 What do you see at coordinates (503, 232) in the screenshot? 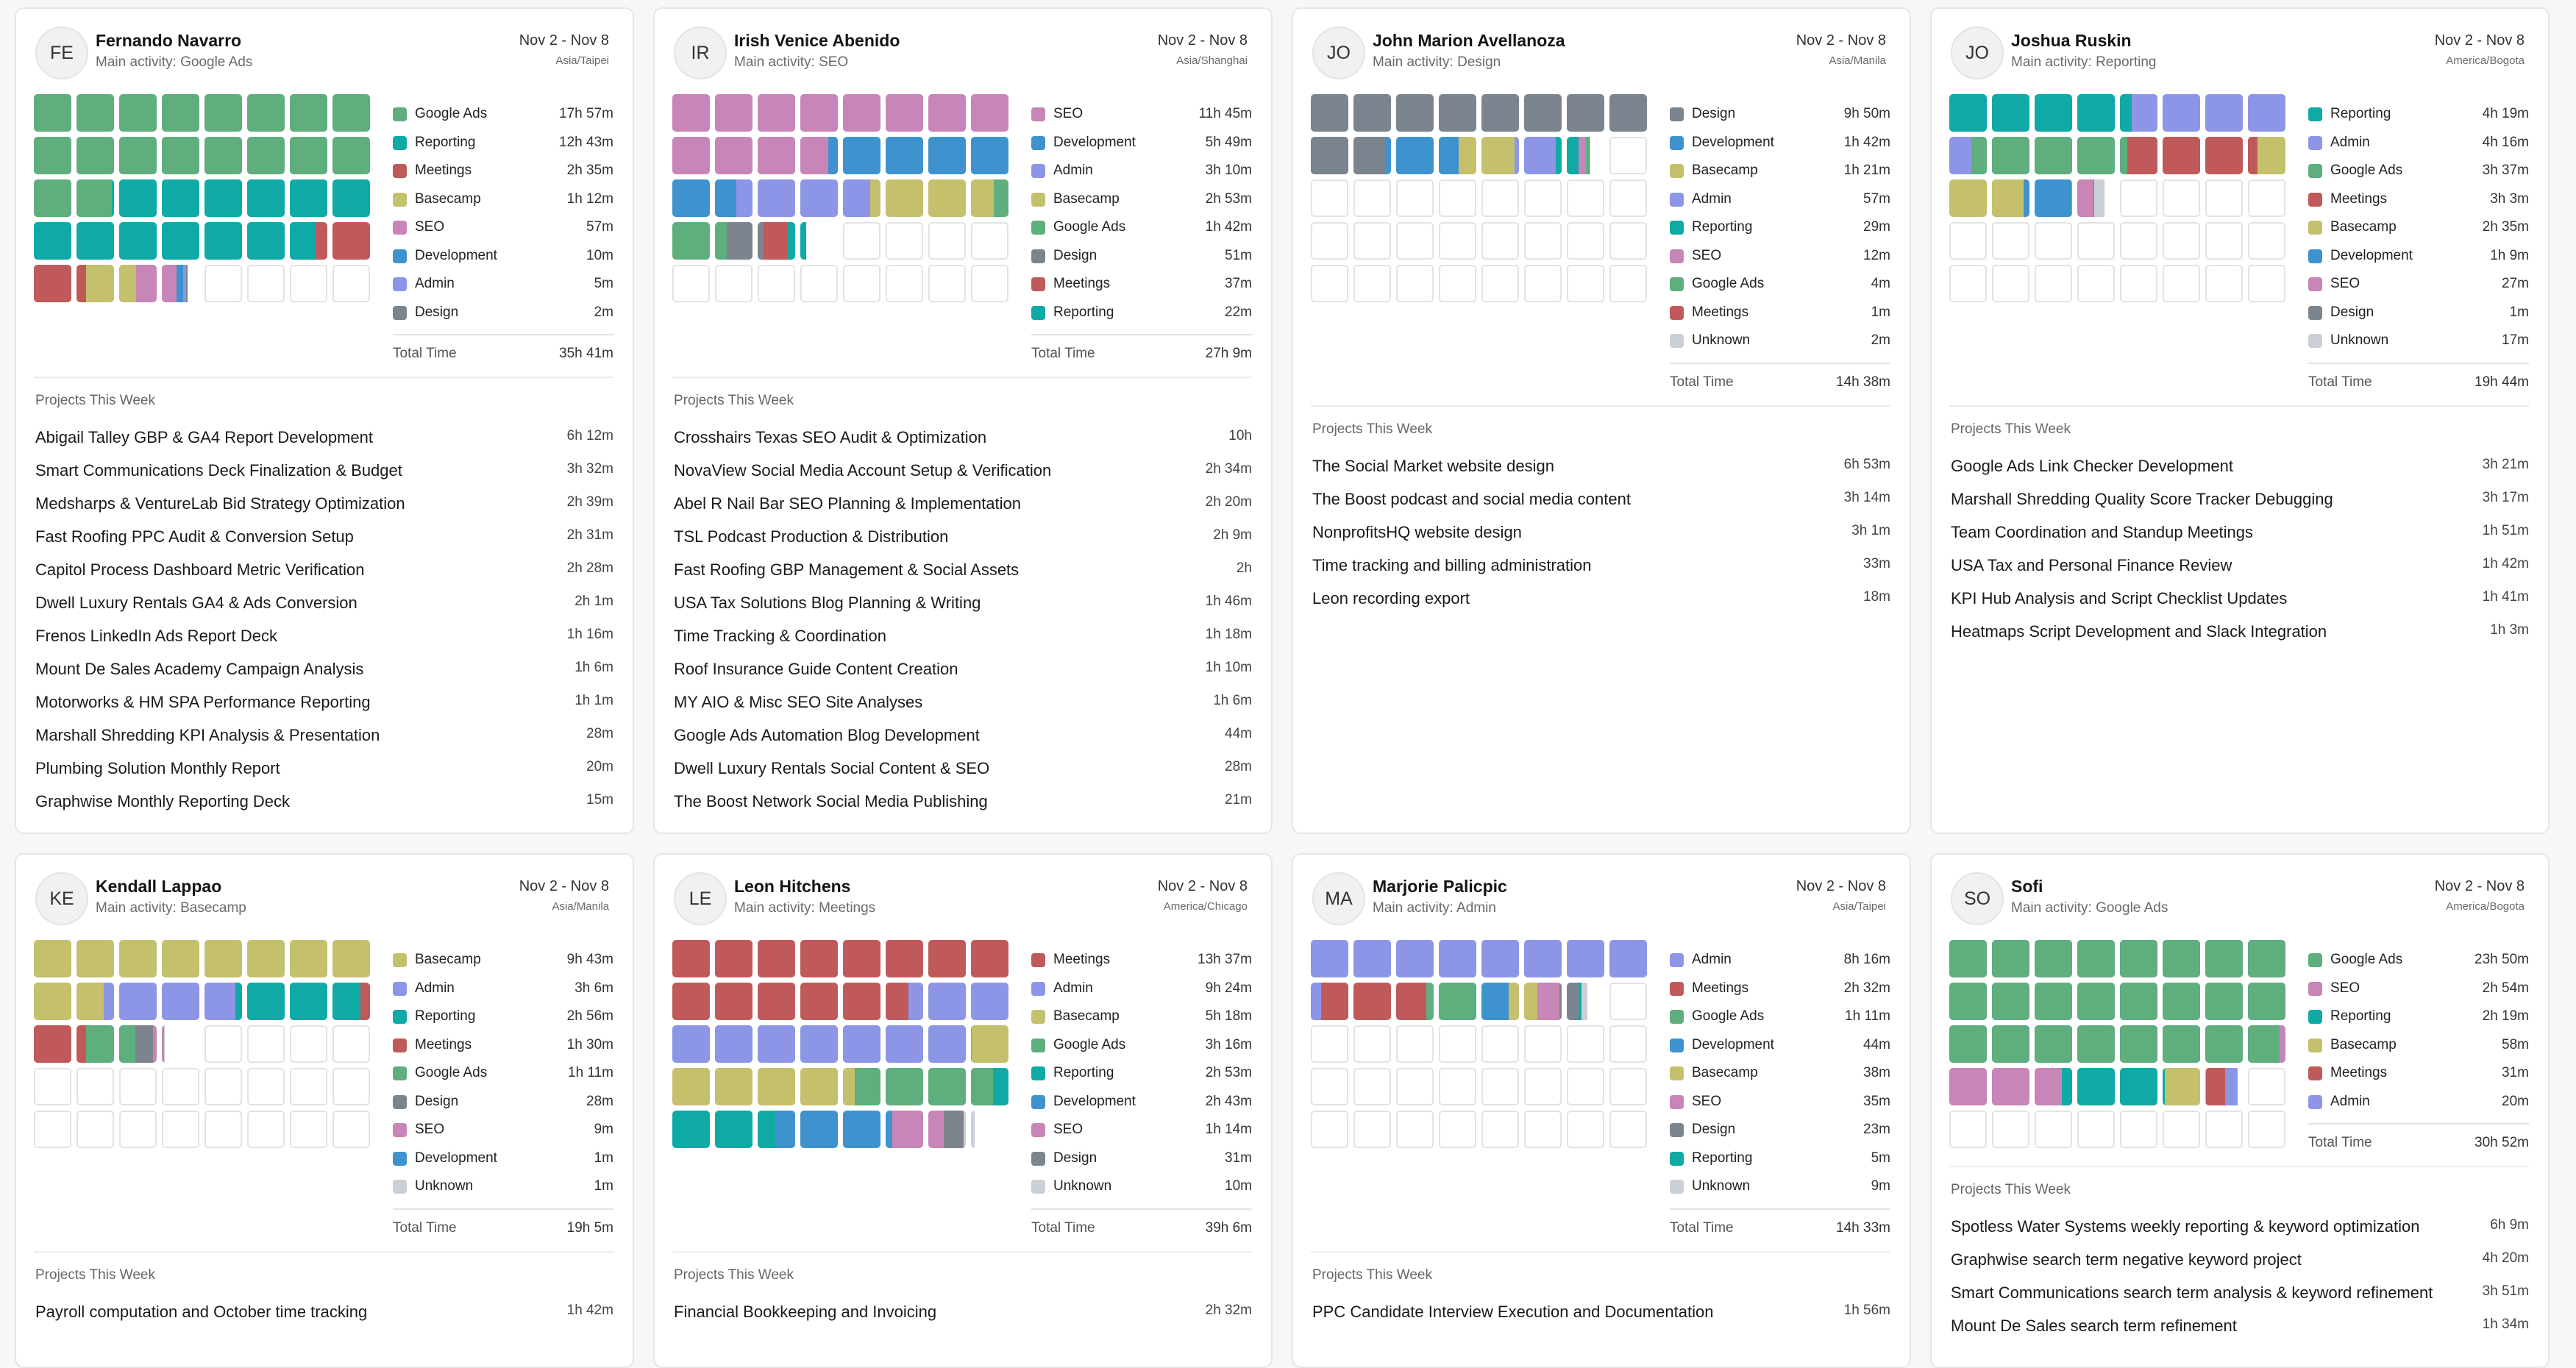
I see `legend-item-seo: SEO 57m` at bounding box center [503, 232].